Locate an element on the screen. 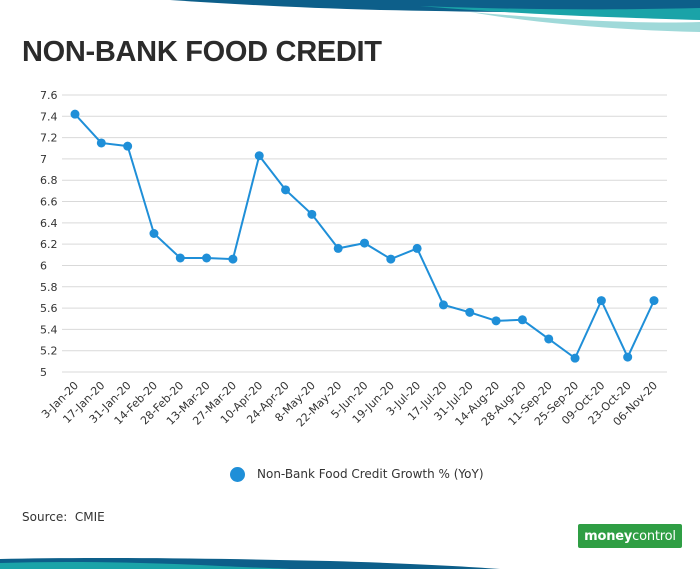  y-tick-label: 5.8 is located at coordinates (49, 287).